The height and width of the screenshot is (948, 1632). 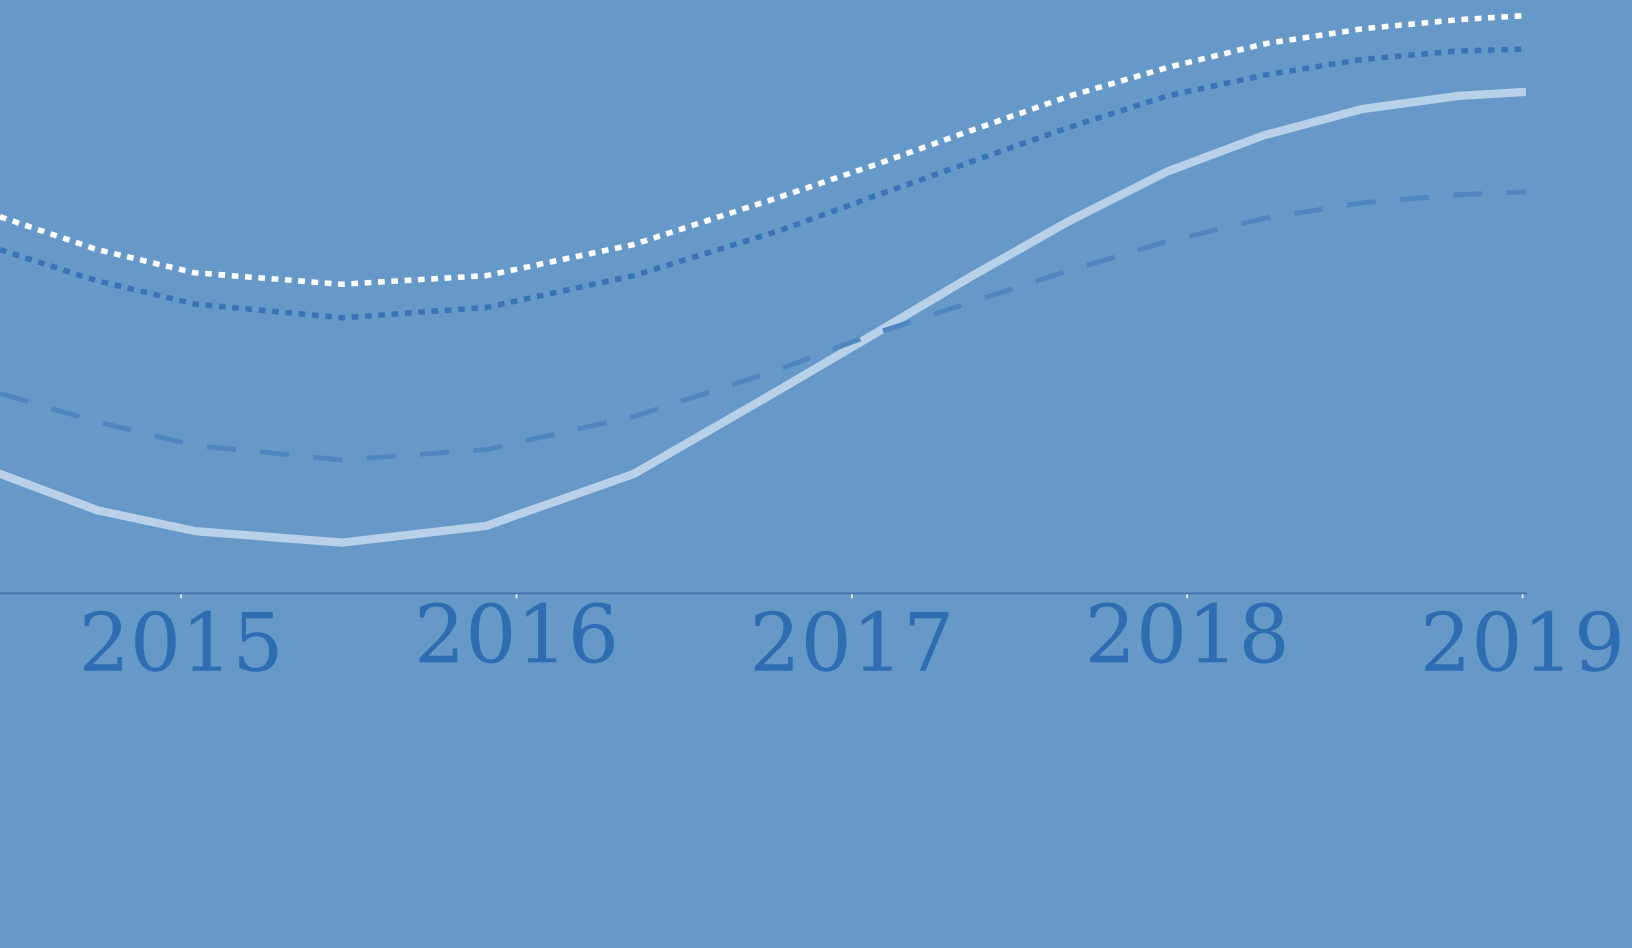 What do you see at coordinates (181, 641) in the screenshot?
I see `x-tick-label: 2015` at bounding box center [181, 641].